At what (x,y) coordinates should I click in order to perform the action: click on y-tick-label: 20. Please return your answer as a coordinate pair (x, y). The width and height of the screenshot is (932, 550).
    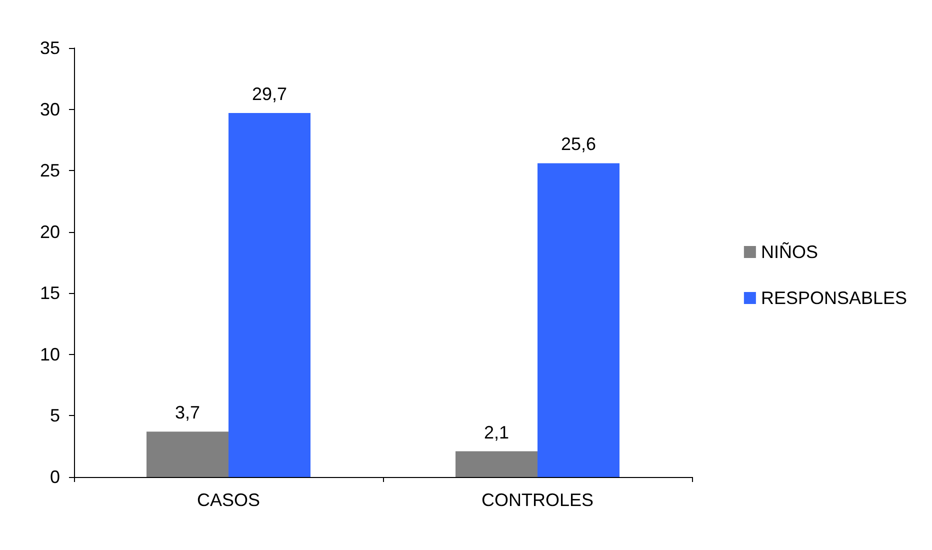
    Looking at the image, I should click on (50, 232).